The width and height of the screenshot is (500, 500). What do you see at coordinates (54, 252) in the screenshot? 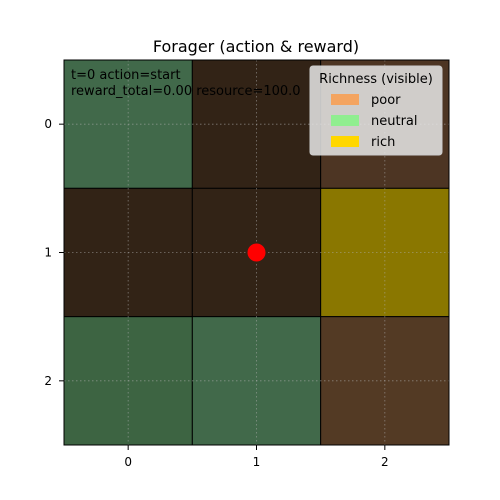
I see `y-axis-ticks: 0 1 2` at bounding box center [54, 252].